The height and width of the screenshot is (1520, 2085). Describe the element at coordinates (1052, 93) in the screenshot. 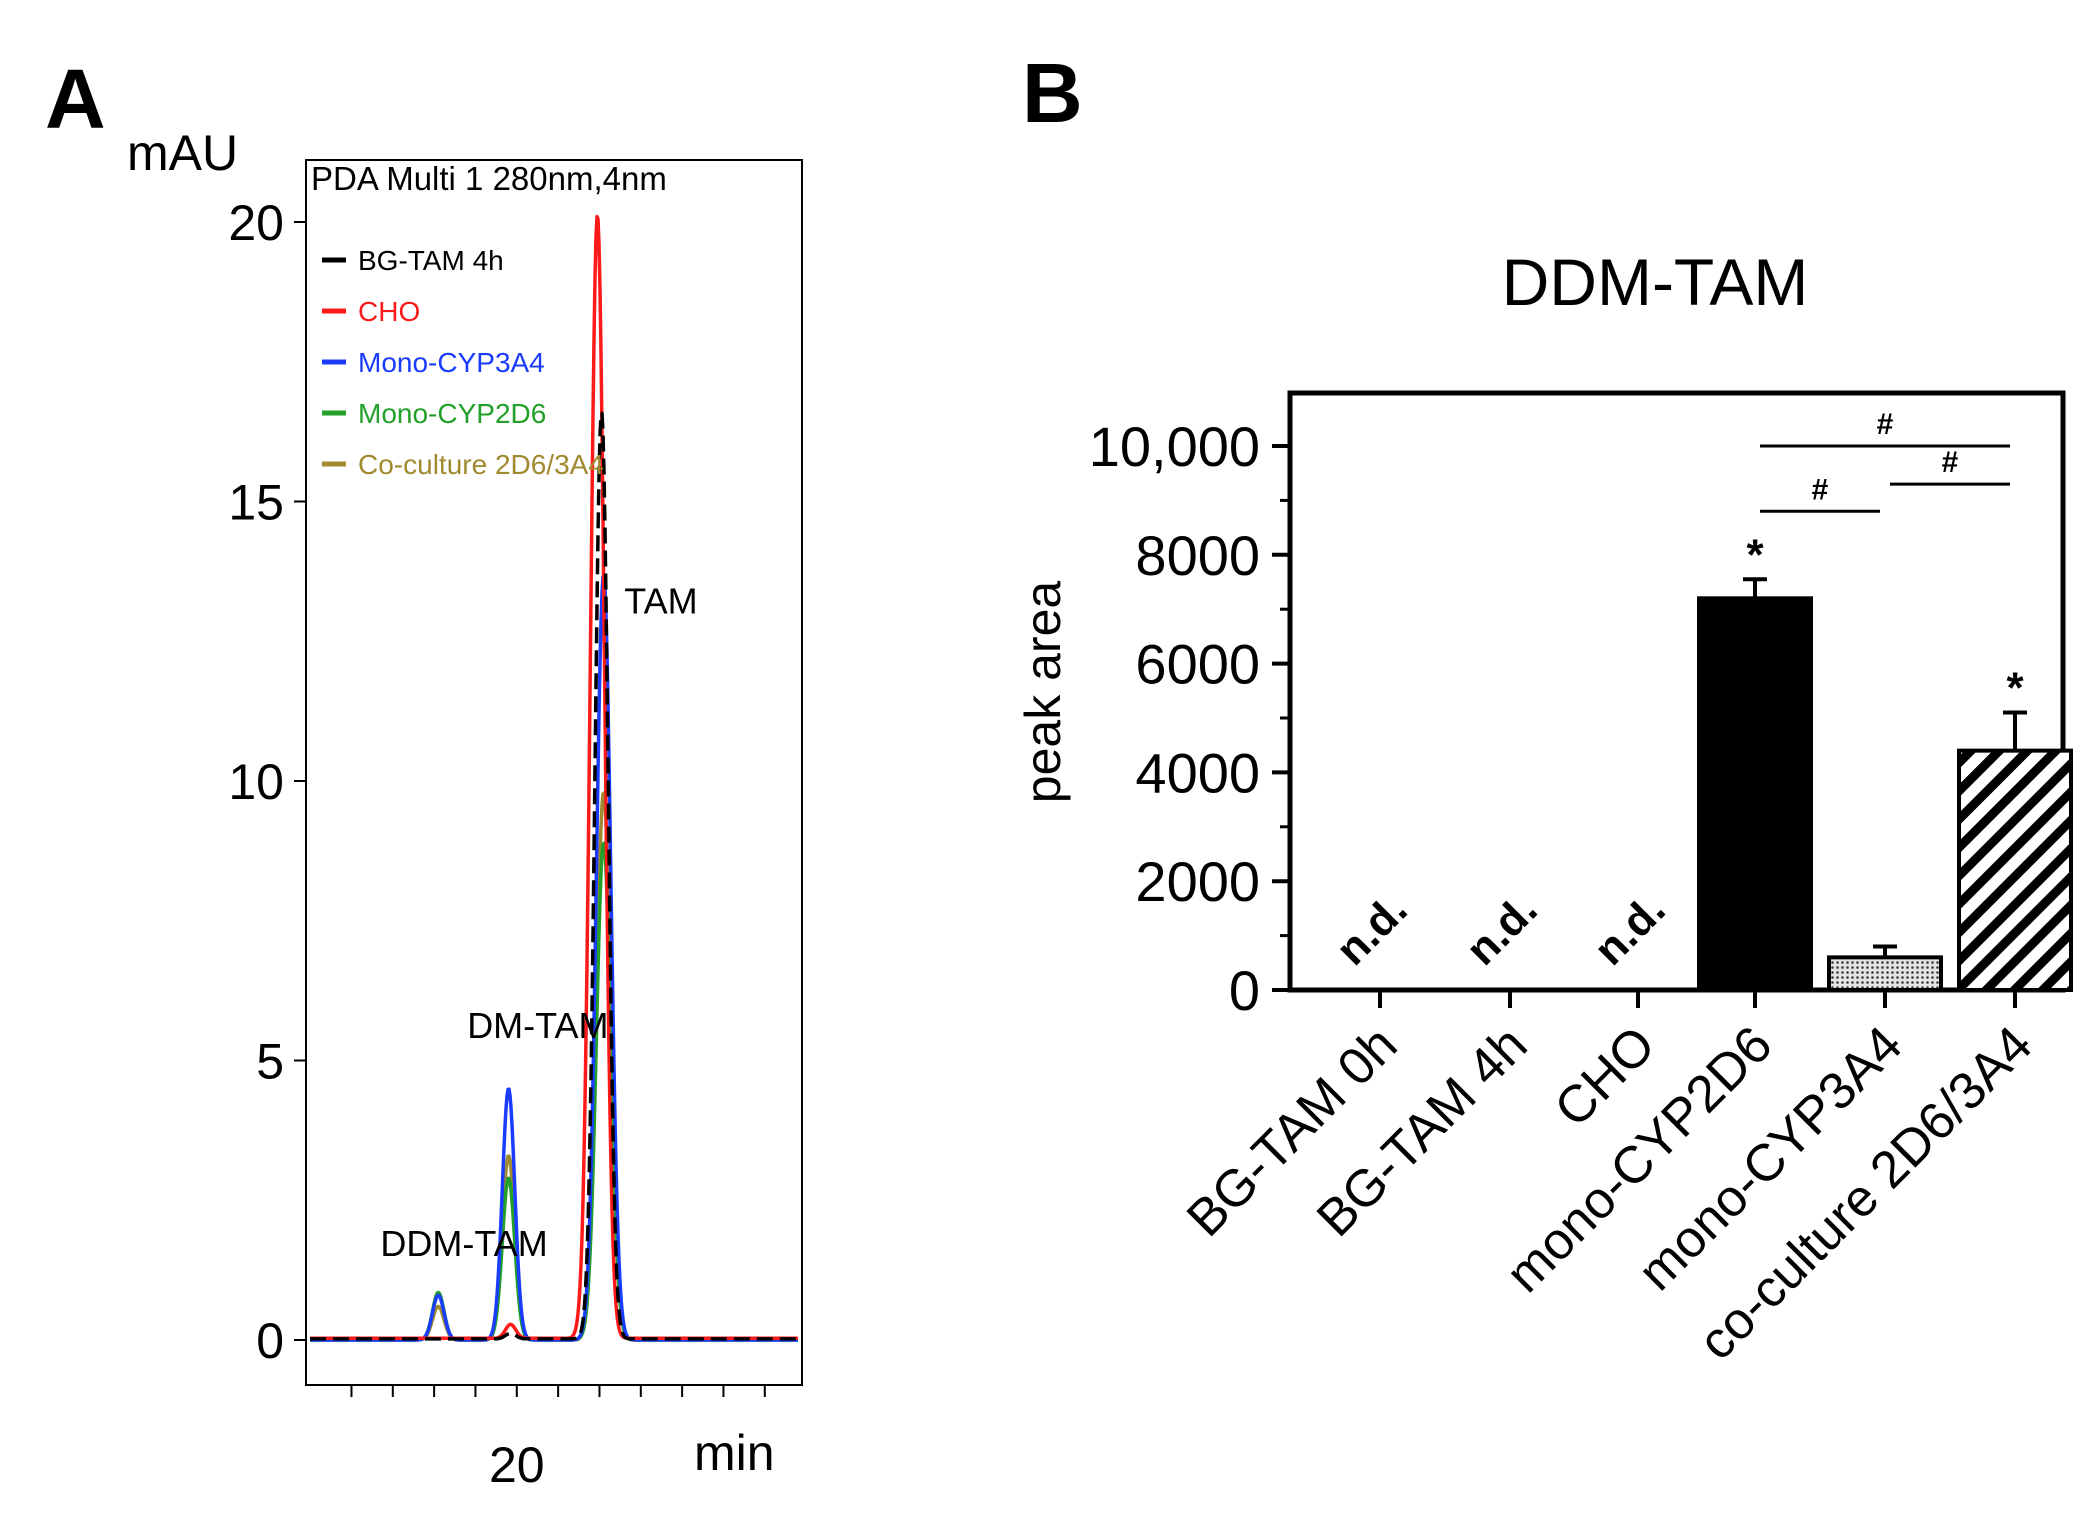

I see `panel-label-b: B` at that location.